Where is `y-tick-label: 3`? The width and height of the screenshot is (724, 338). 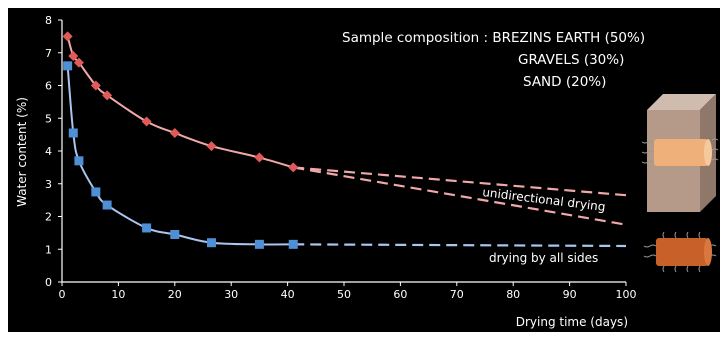
y-tick-label: 3 is located at coordinates (48, 184).